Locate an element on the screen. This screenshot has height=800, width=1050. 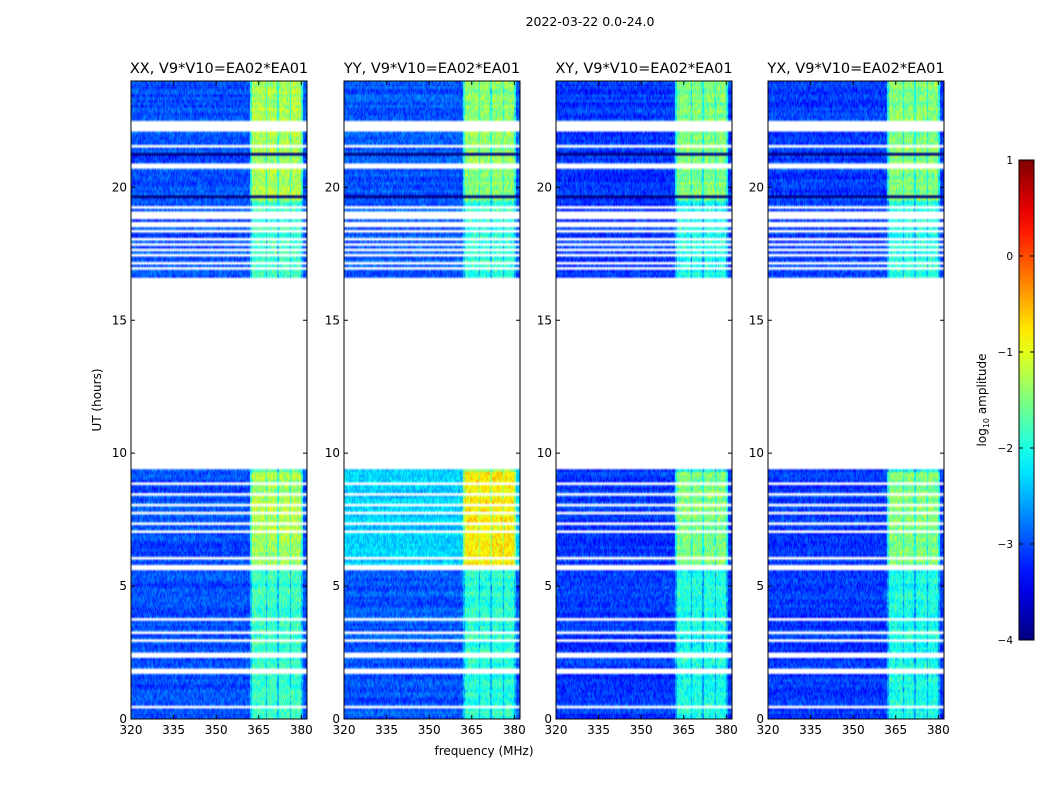
panel-title: YY, V9*V10=EA02*EA01 is located at coordinates (431, 69).